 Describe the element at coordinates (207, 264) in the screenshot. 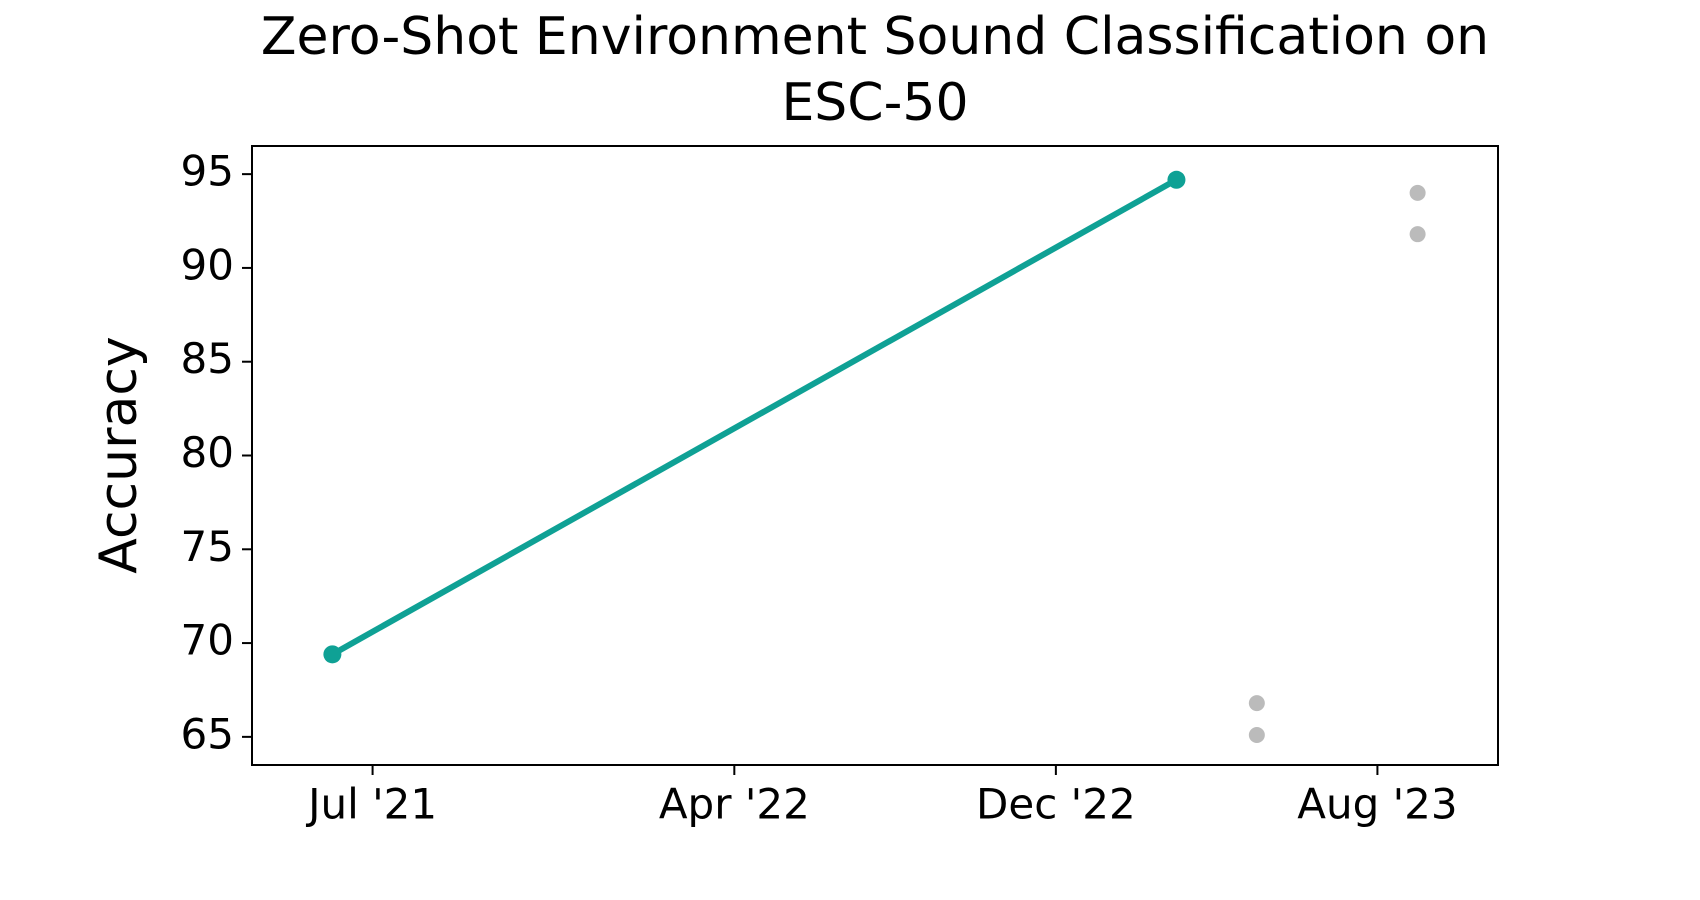

I see `y-tick-label: 90` at that location.